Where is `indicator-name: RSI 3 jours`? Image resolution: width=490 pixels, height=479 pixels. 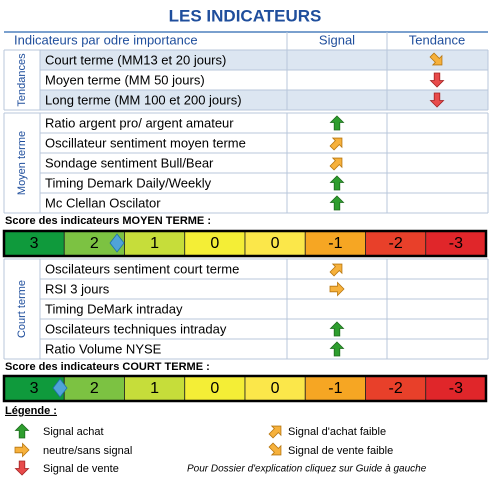
indicator-name: RSI 3 jours is located at coordinates (77, 288).